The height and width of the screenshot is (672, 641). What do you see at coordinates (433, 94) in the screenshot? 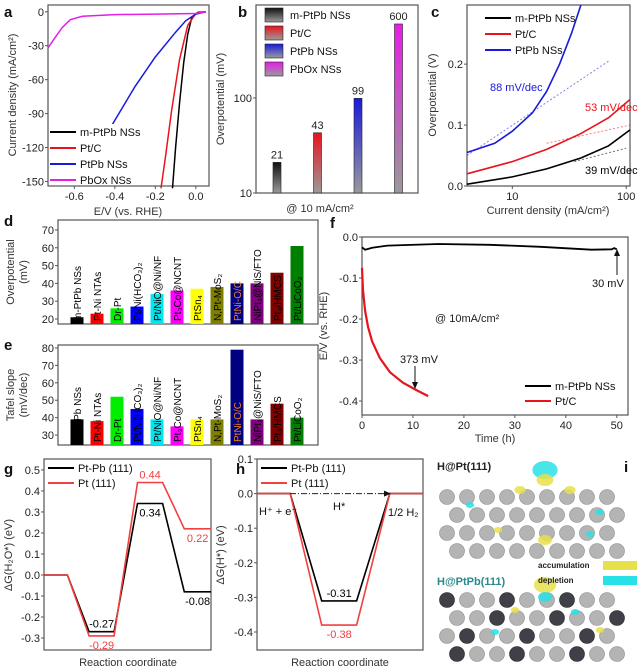
I see `y-axis-title: Overpotential (V)` at bounding box center [433, 94].